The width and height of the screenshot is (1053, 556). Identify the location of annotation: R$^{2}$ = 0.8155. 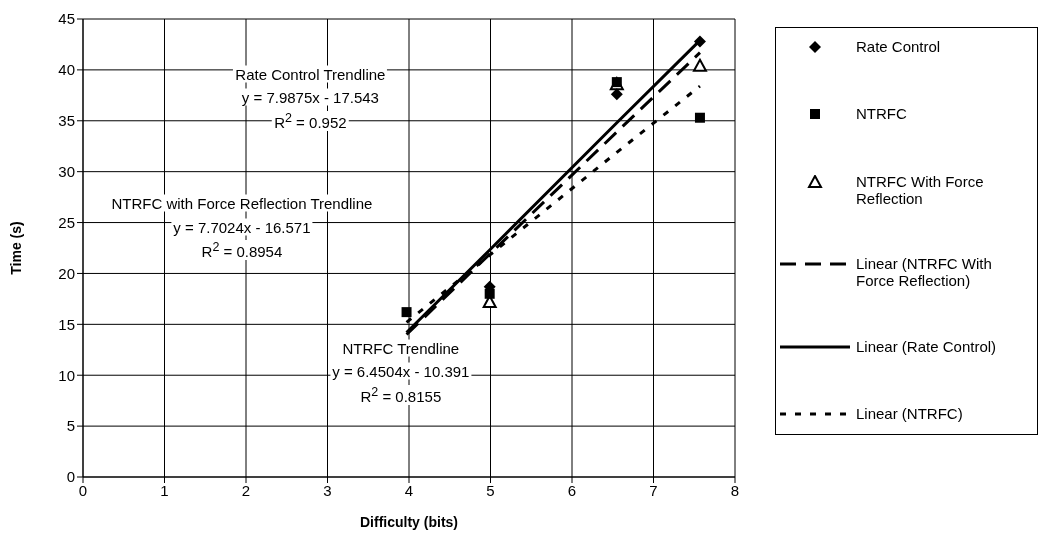
(401, 394).